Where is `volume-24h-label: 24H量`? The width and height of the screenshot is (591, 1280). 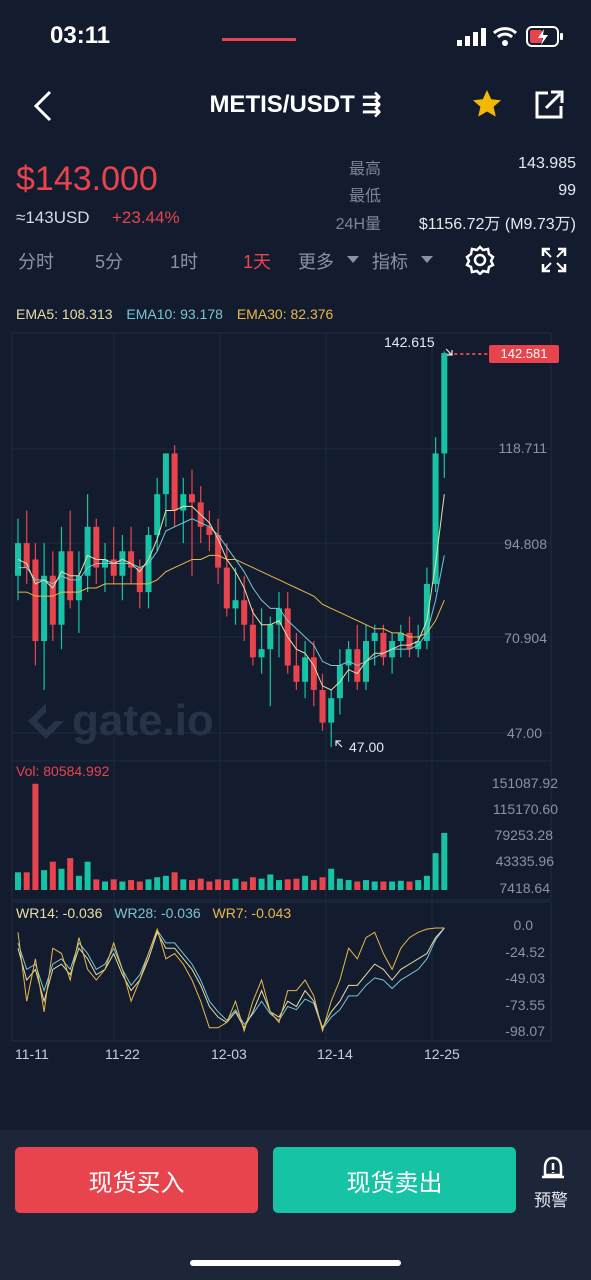
volume-24h-label: 24H量 is located at coordinates (358, 224).